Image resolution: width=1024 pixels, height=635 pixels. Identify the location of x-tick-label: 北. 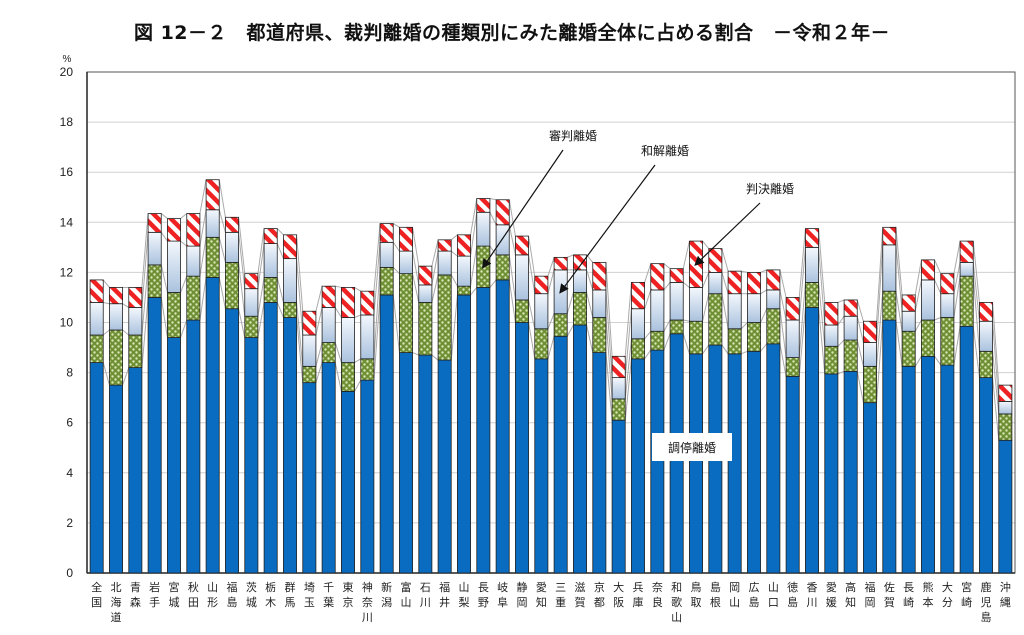
(116, 587).